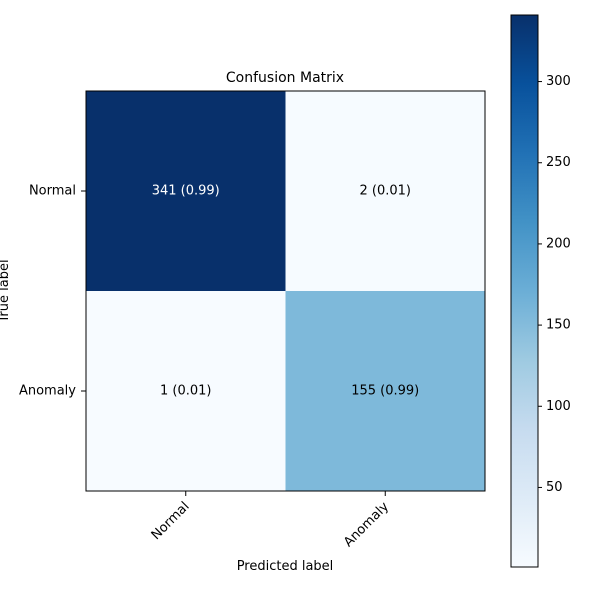 The image size is (600, 600). I want to click on cell-label: 341 (0.99), so click(186, 191).